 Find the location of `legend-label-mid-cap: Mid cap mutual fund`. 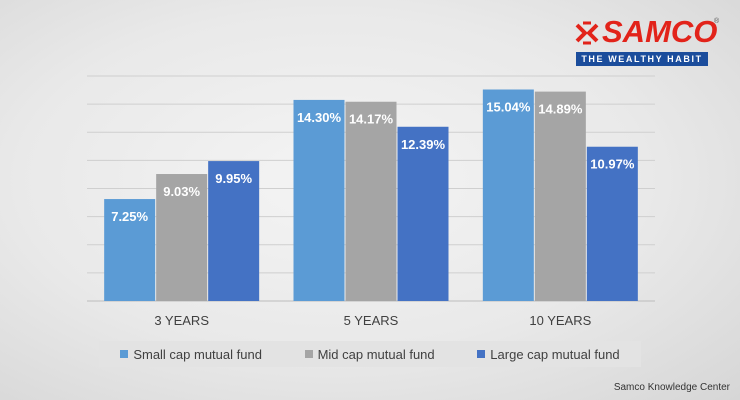

legend-label-mid-cap: Mid cap mutual fund is located at coordinates (376, 354).